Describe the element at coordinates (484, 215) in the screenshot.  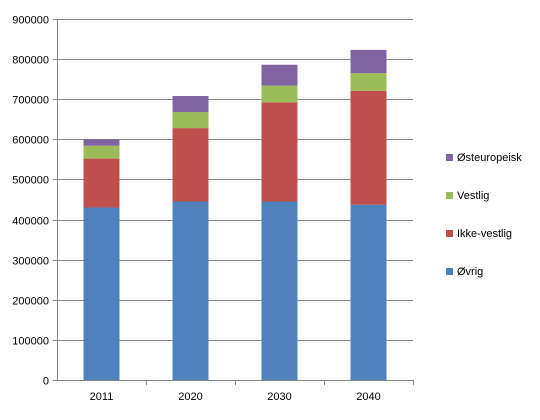
I see `legend: Østeuropeisk Vestlig Ikke-vestlig Øvrig` at that location.